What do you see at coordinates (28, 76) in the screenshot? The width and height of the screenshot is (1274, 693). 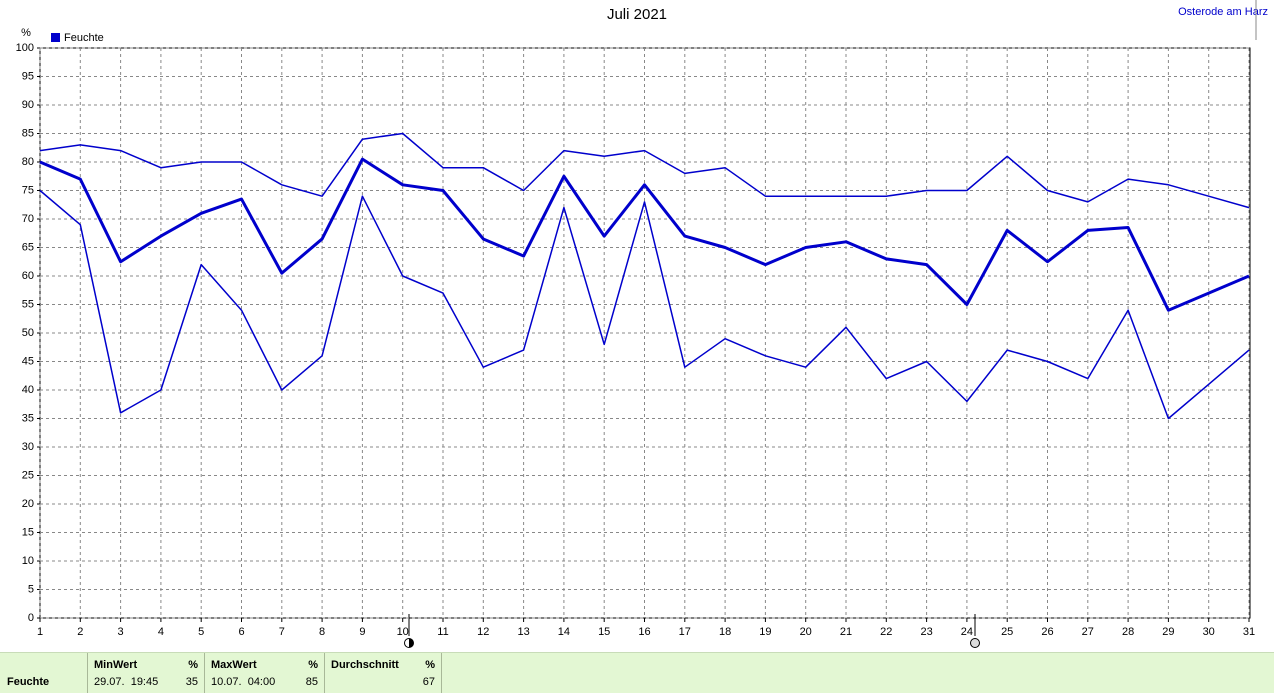 I see `y-tick-label: 95` at bounding box center [28, 76].